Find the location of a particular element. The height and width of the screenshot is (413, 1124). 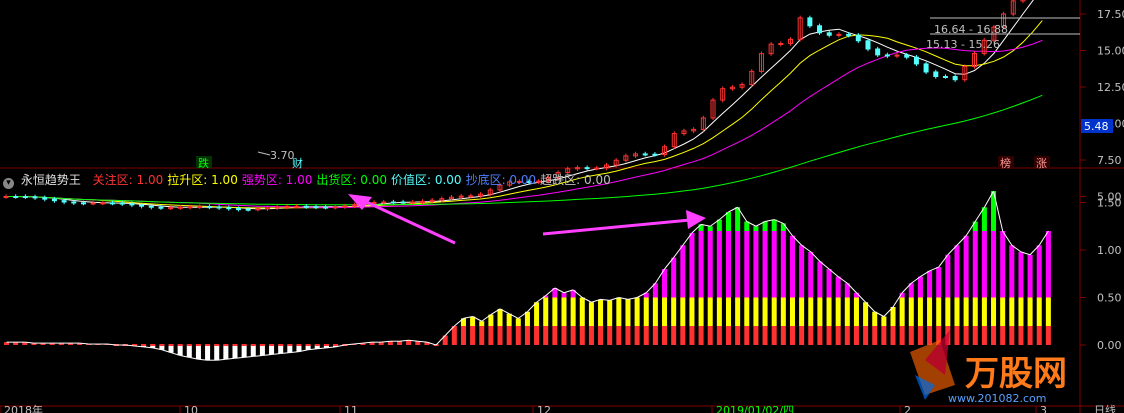

event-tag-zhang: 涨 is located at coordinates (1041, 163).